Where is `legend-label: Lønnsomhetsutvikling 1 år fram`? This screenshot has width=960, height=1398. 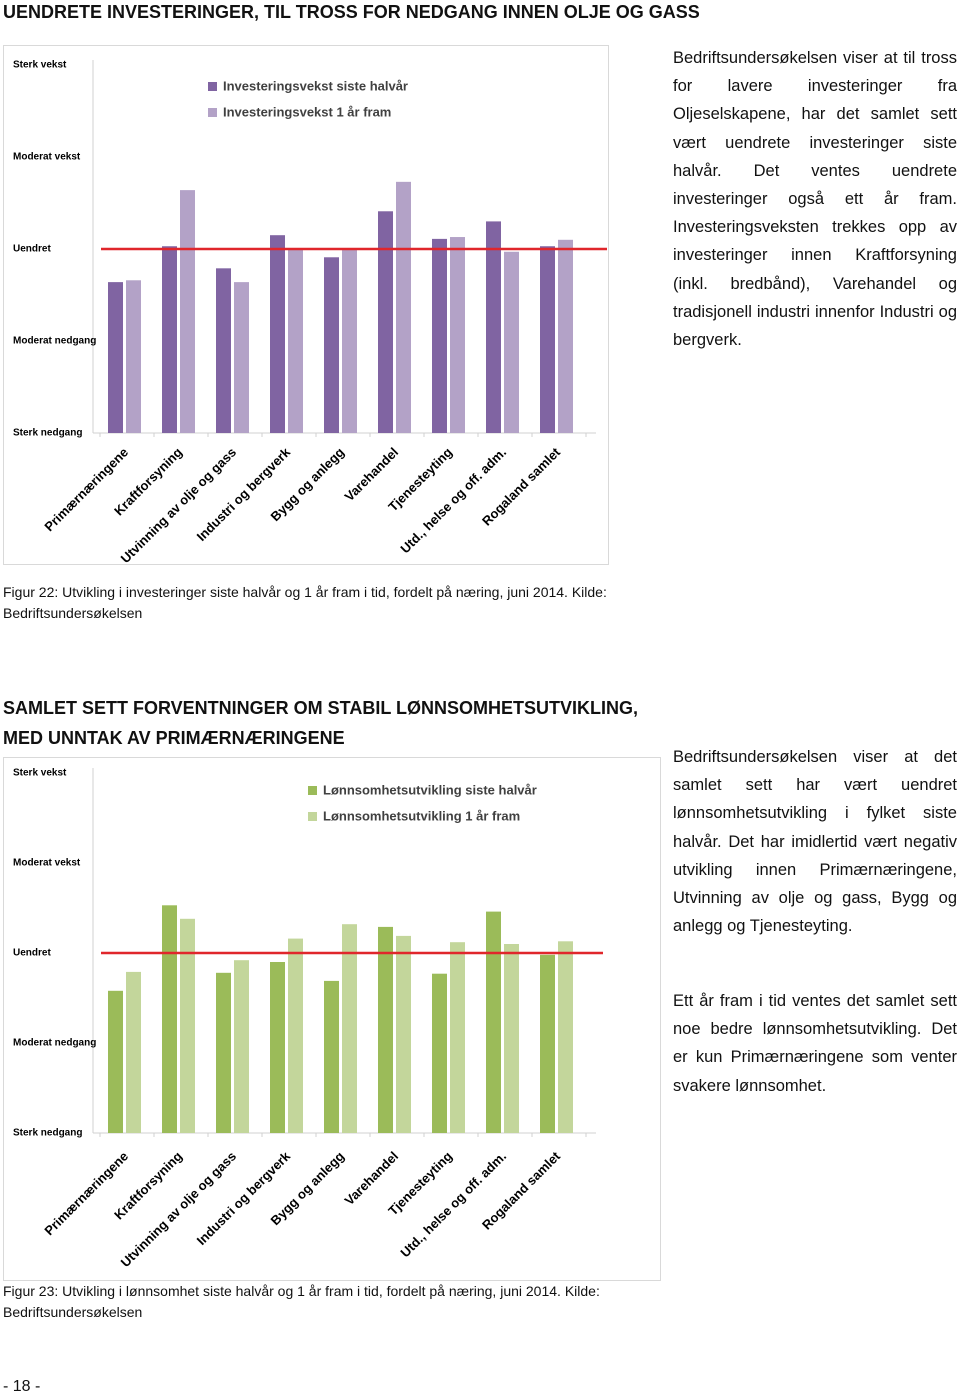
legend-label: Lønnsomhetsutvikling 1 år fram is located at coordinates (421, 815).